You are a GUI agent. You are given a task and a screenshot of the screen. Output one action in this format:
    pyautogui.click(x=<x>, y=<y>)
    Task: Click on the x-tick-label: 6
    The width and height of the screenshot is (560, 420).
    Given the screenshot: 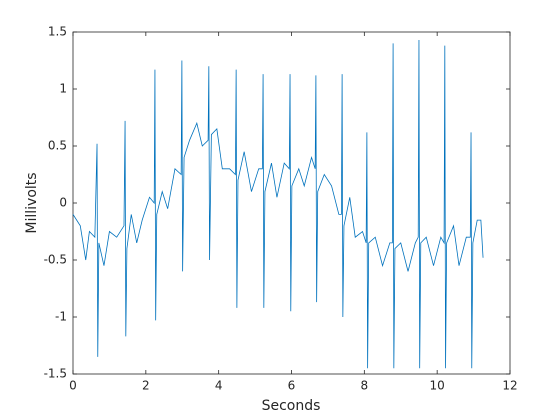 What is the action you would take?
    pyautogui.click(x=292, y=386)
    